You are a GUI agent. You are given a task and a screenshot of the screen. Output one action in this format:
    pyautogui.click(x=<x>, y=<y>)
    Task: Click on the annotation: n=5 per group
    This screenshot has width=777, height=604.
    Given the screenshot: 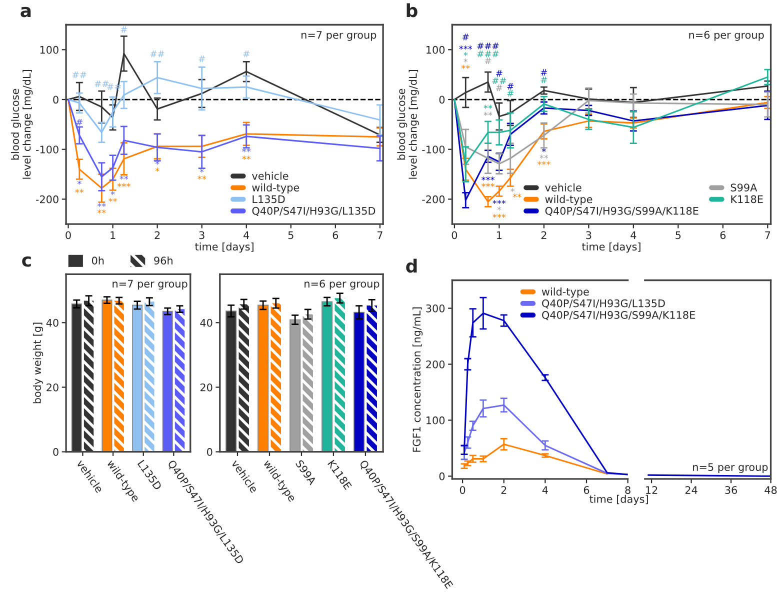 What is the action you would take?
    pyautogui.click(x=730, y=468)
    